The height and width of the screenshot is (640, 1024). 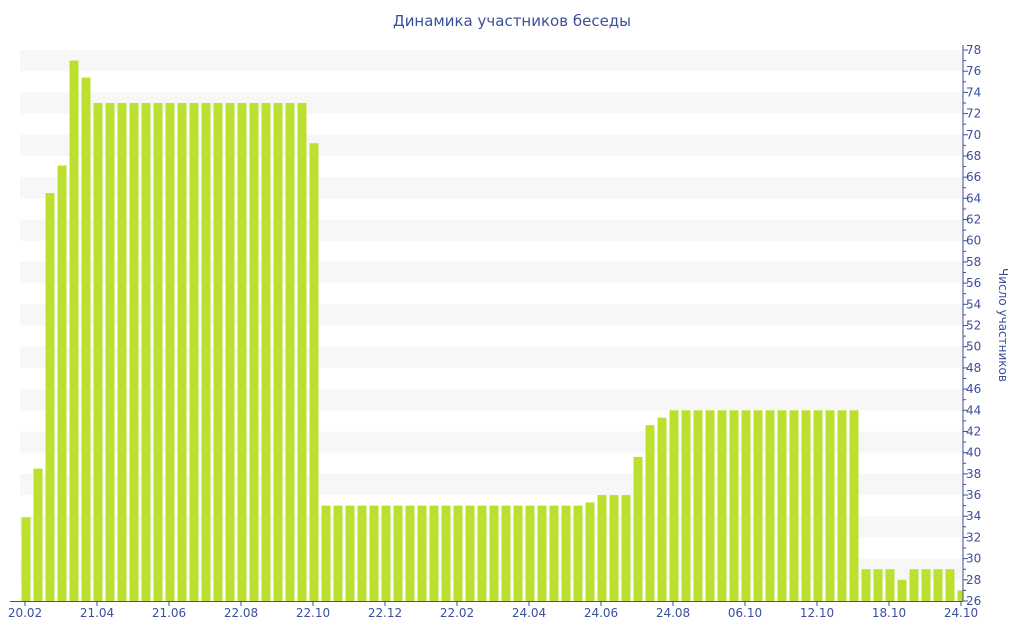 I want to click on x-tick-label: 22.12, so click(x=385, y=613).